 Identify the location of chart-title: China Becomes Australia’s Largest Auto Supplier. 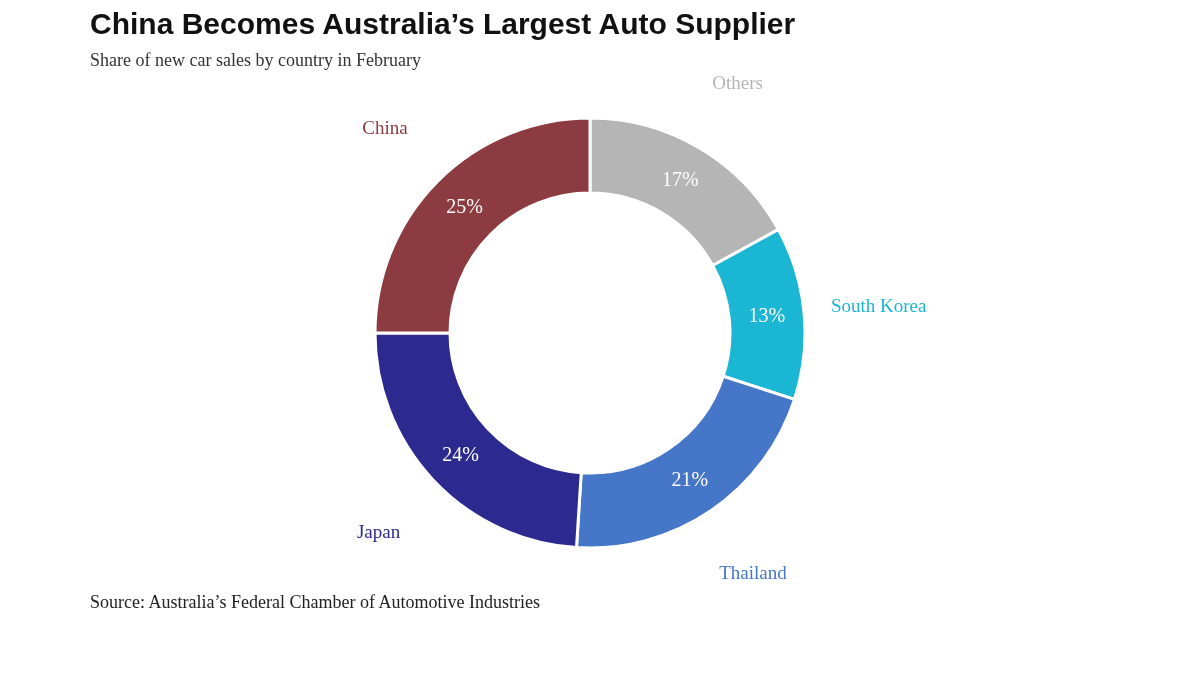
(443, 24).